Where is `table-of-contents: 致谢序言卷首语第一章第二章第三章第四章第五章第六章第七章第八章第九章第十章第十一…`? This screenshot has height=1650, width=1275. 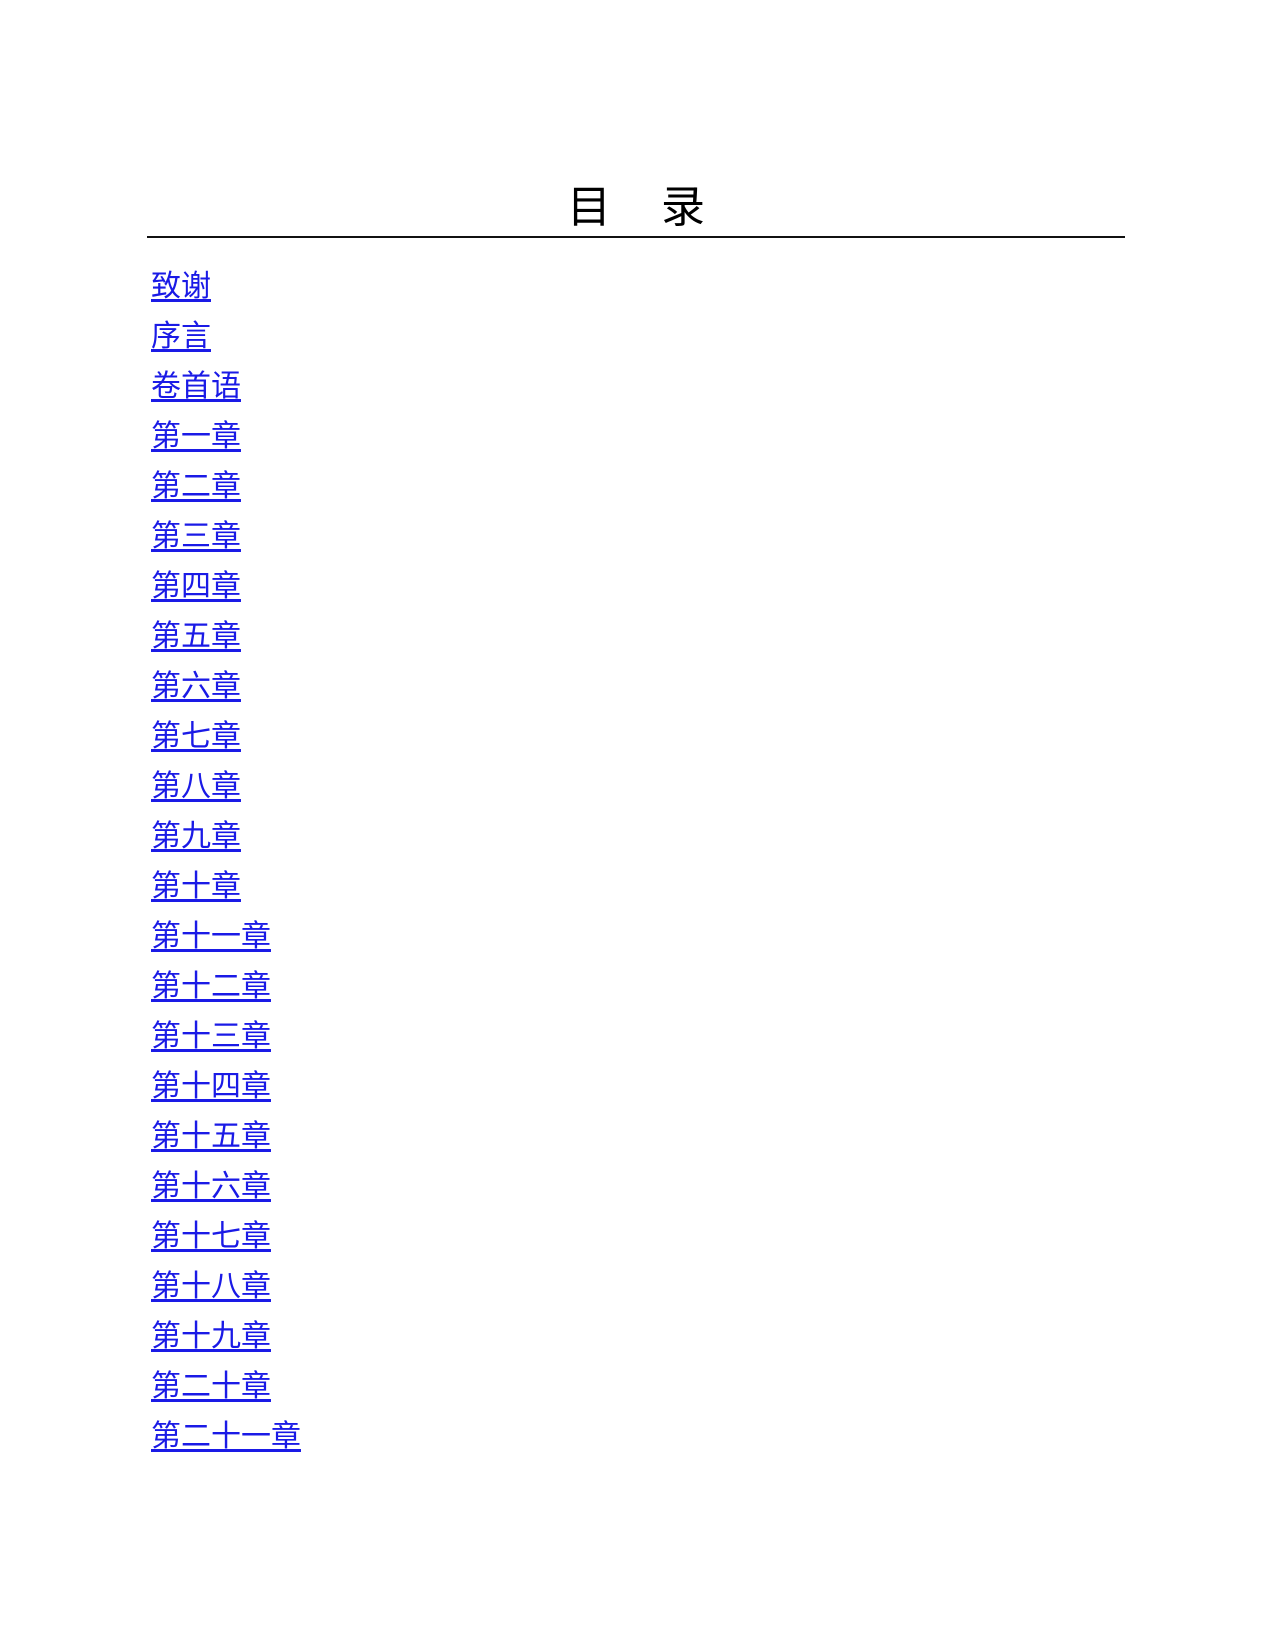 table-of-contents: 致谢序言卷首语第一章第二章第三章第四章第五章第六章第七章第八章第九章第十章第十一… is located at coordinates (226, 866).